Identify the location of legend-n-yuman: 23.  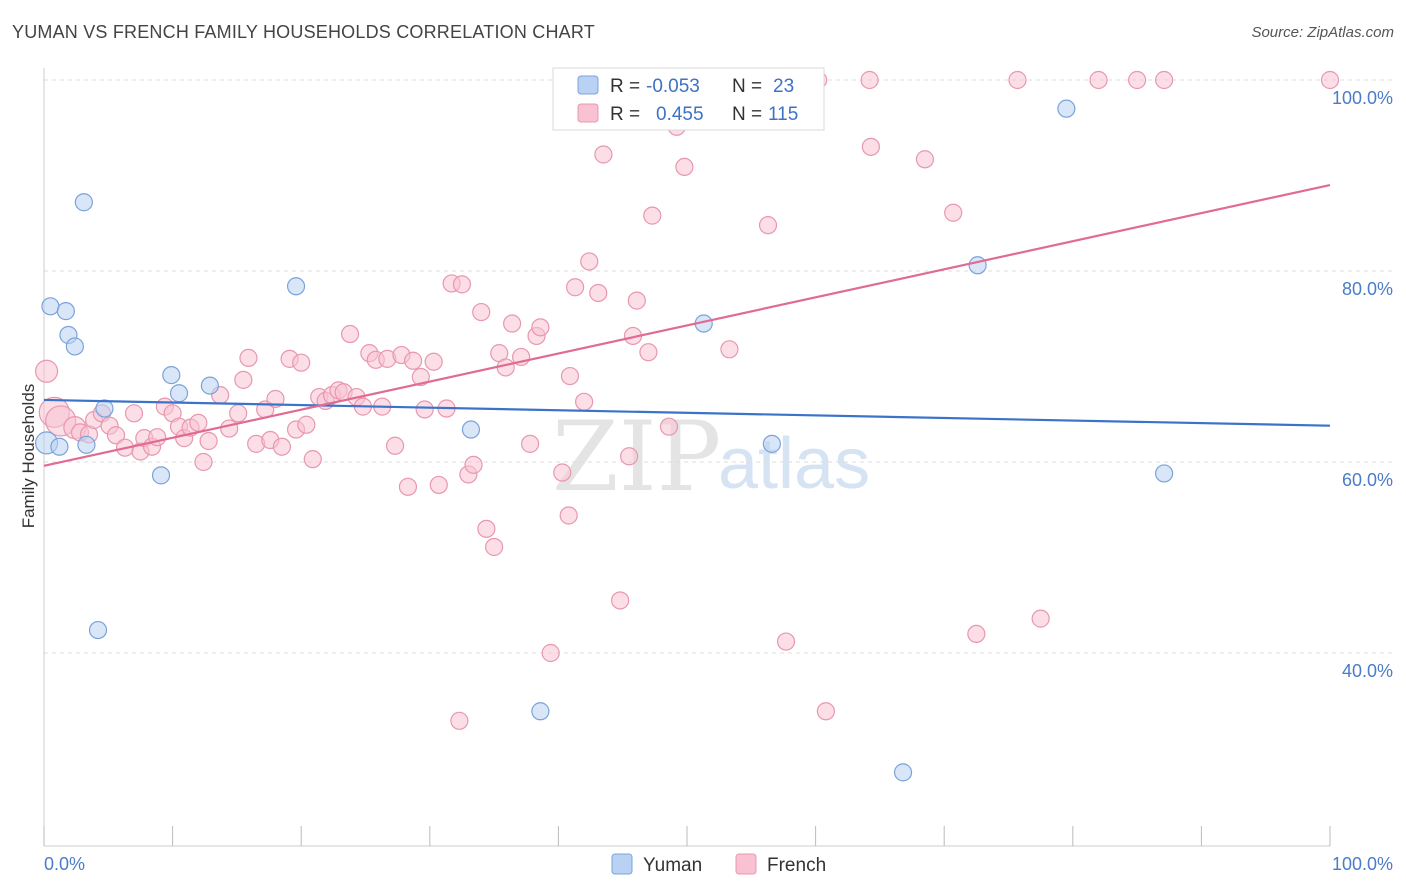
(783, 86).